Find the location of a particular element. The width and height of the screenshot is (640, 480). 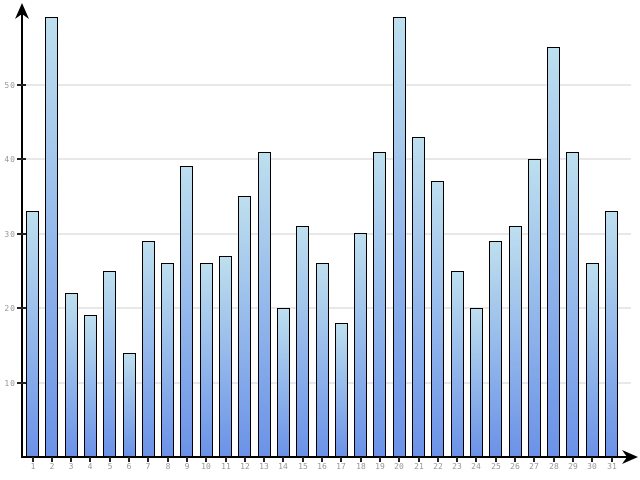

x-tick-label: 16 is located at coordinates (322, 466).